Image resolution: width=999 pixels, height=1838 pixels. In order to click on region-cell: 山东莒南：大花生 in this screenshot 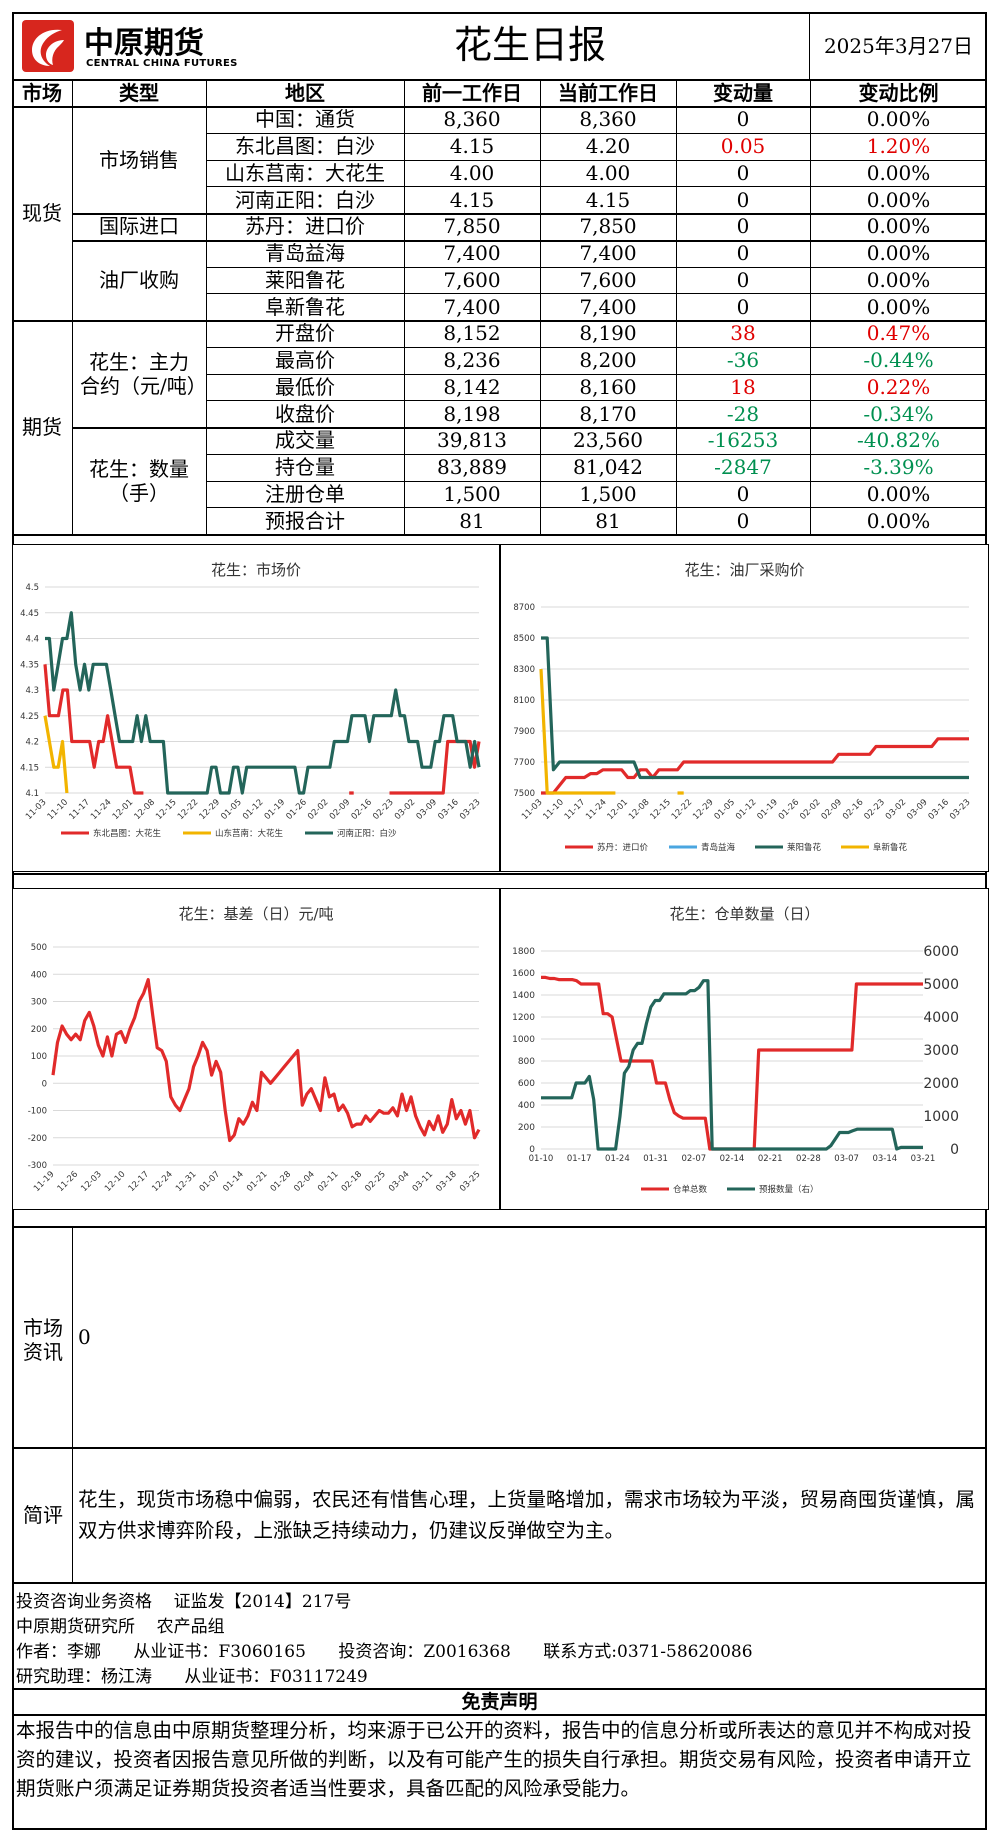, I will do `click(305, 172)`.